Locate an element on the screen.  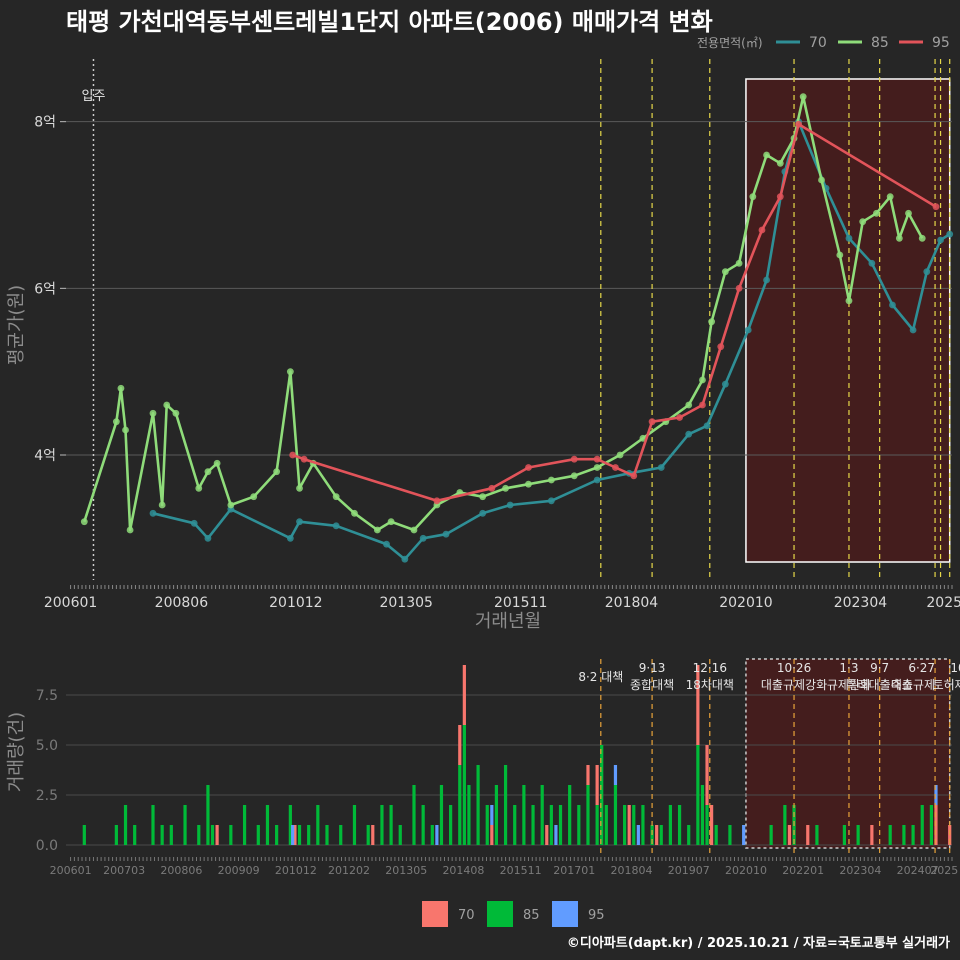
x-tick-label: 201408 is located at coordinates (463, 870).